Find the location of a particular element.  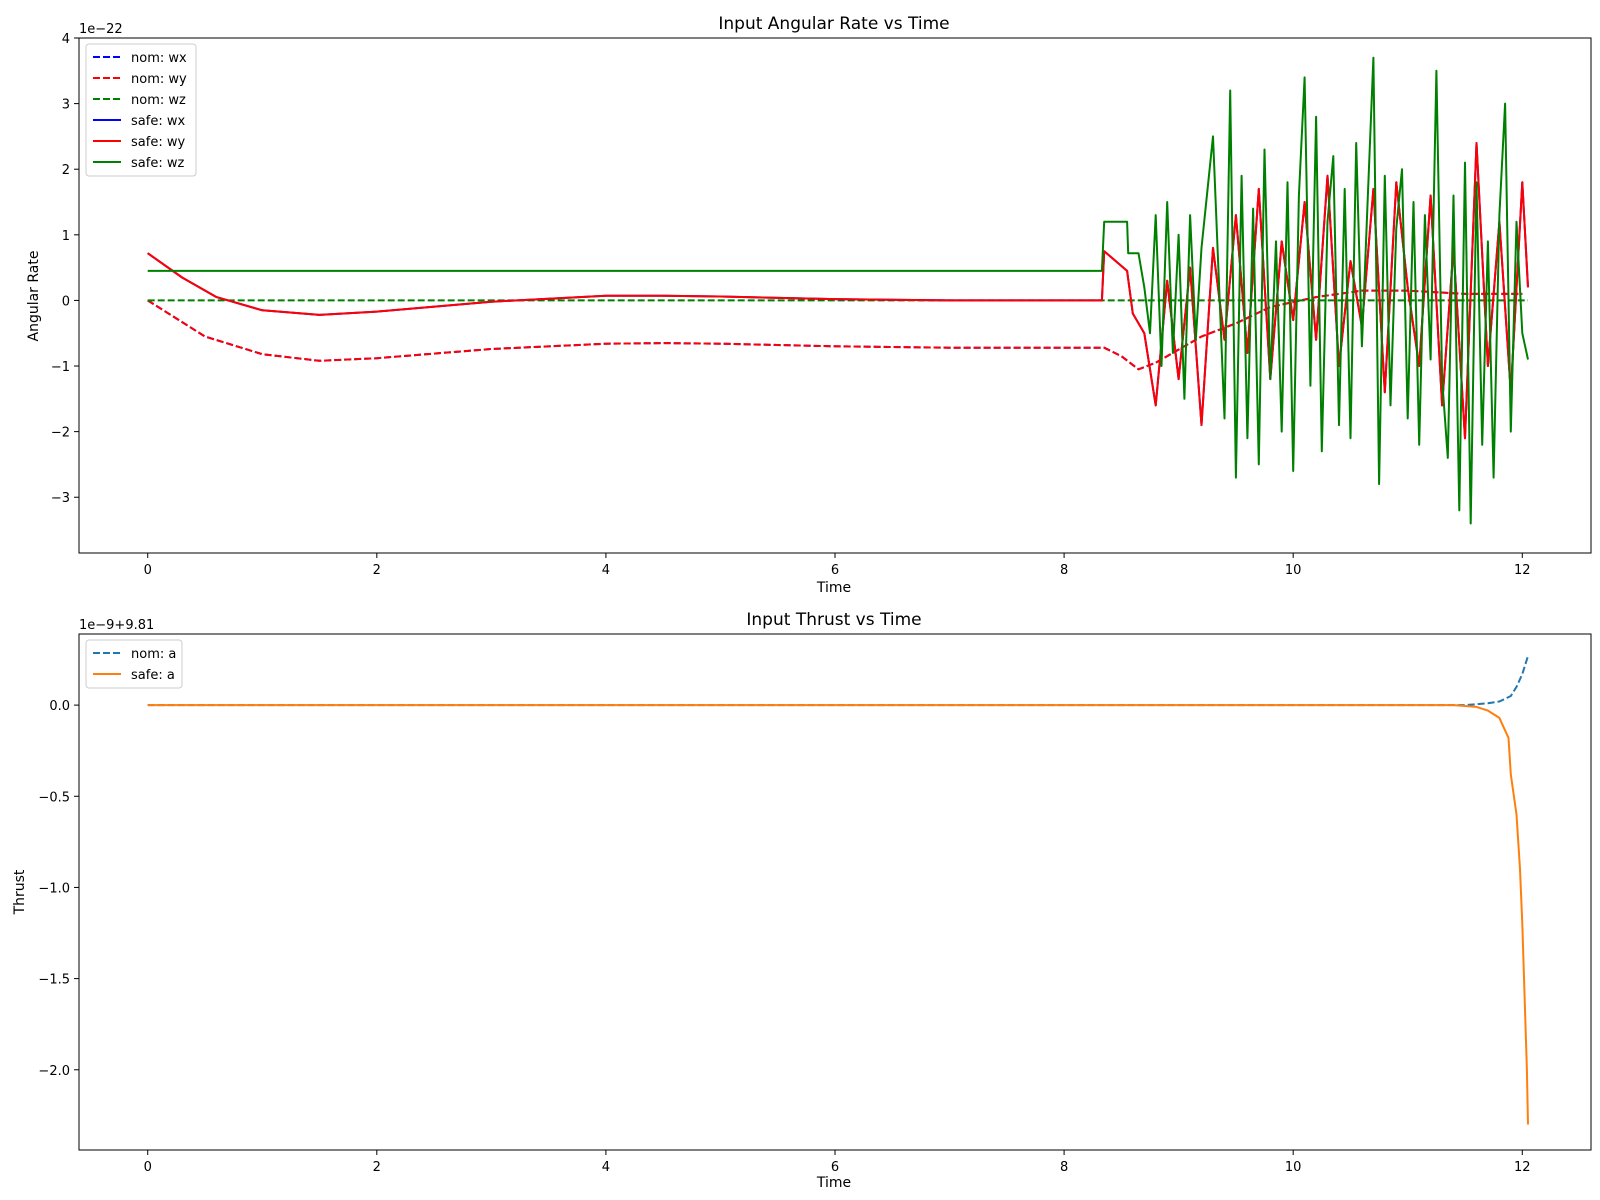

angular-rate-series-nom-wy is located at coordinates (835, 330).